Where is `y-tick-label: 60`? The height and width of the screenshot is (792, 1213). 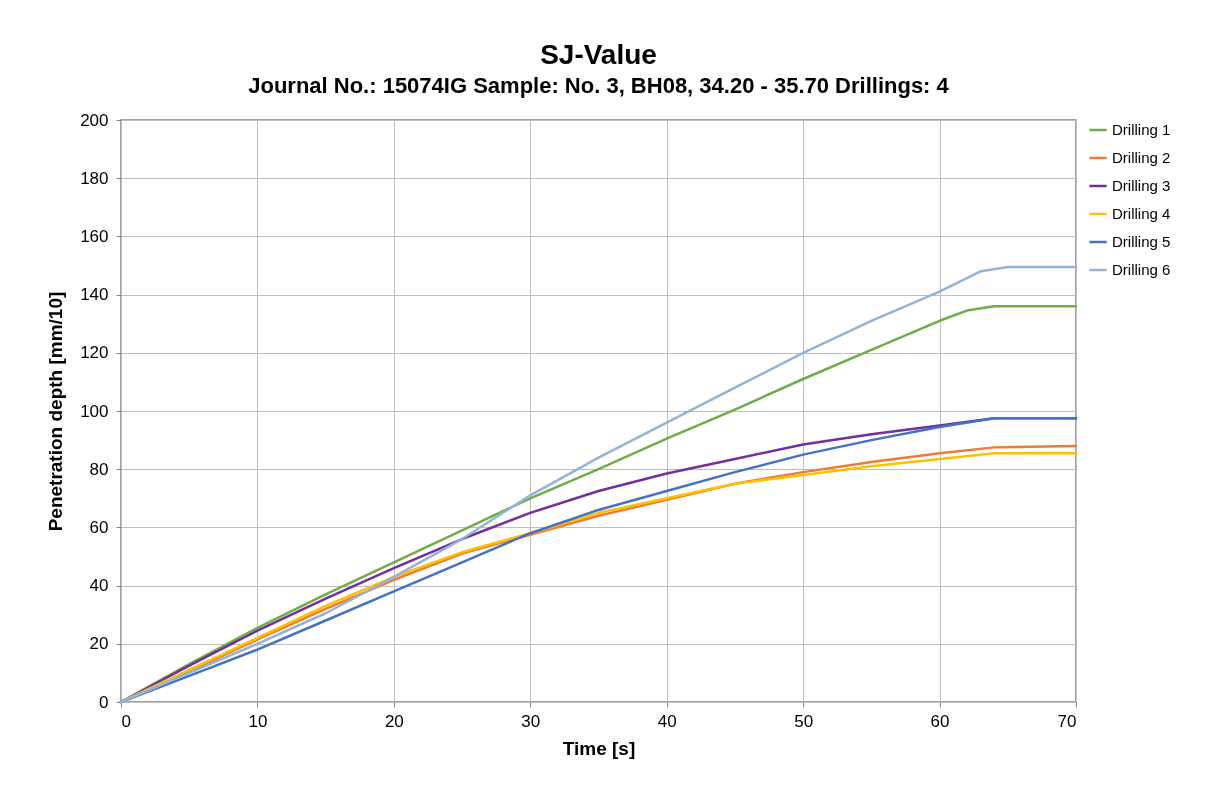 y-tick-label: 60 is located at coordinates (99, 527).